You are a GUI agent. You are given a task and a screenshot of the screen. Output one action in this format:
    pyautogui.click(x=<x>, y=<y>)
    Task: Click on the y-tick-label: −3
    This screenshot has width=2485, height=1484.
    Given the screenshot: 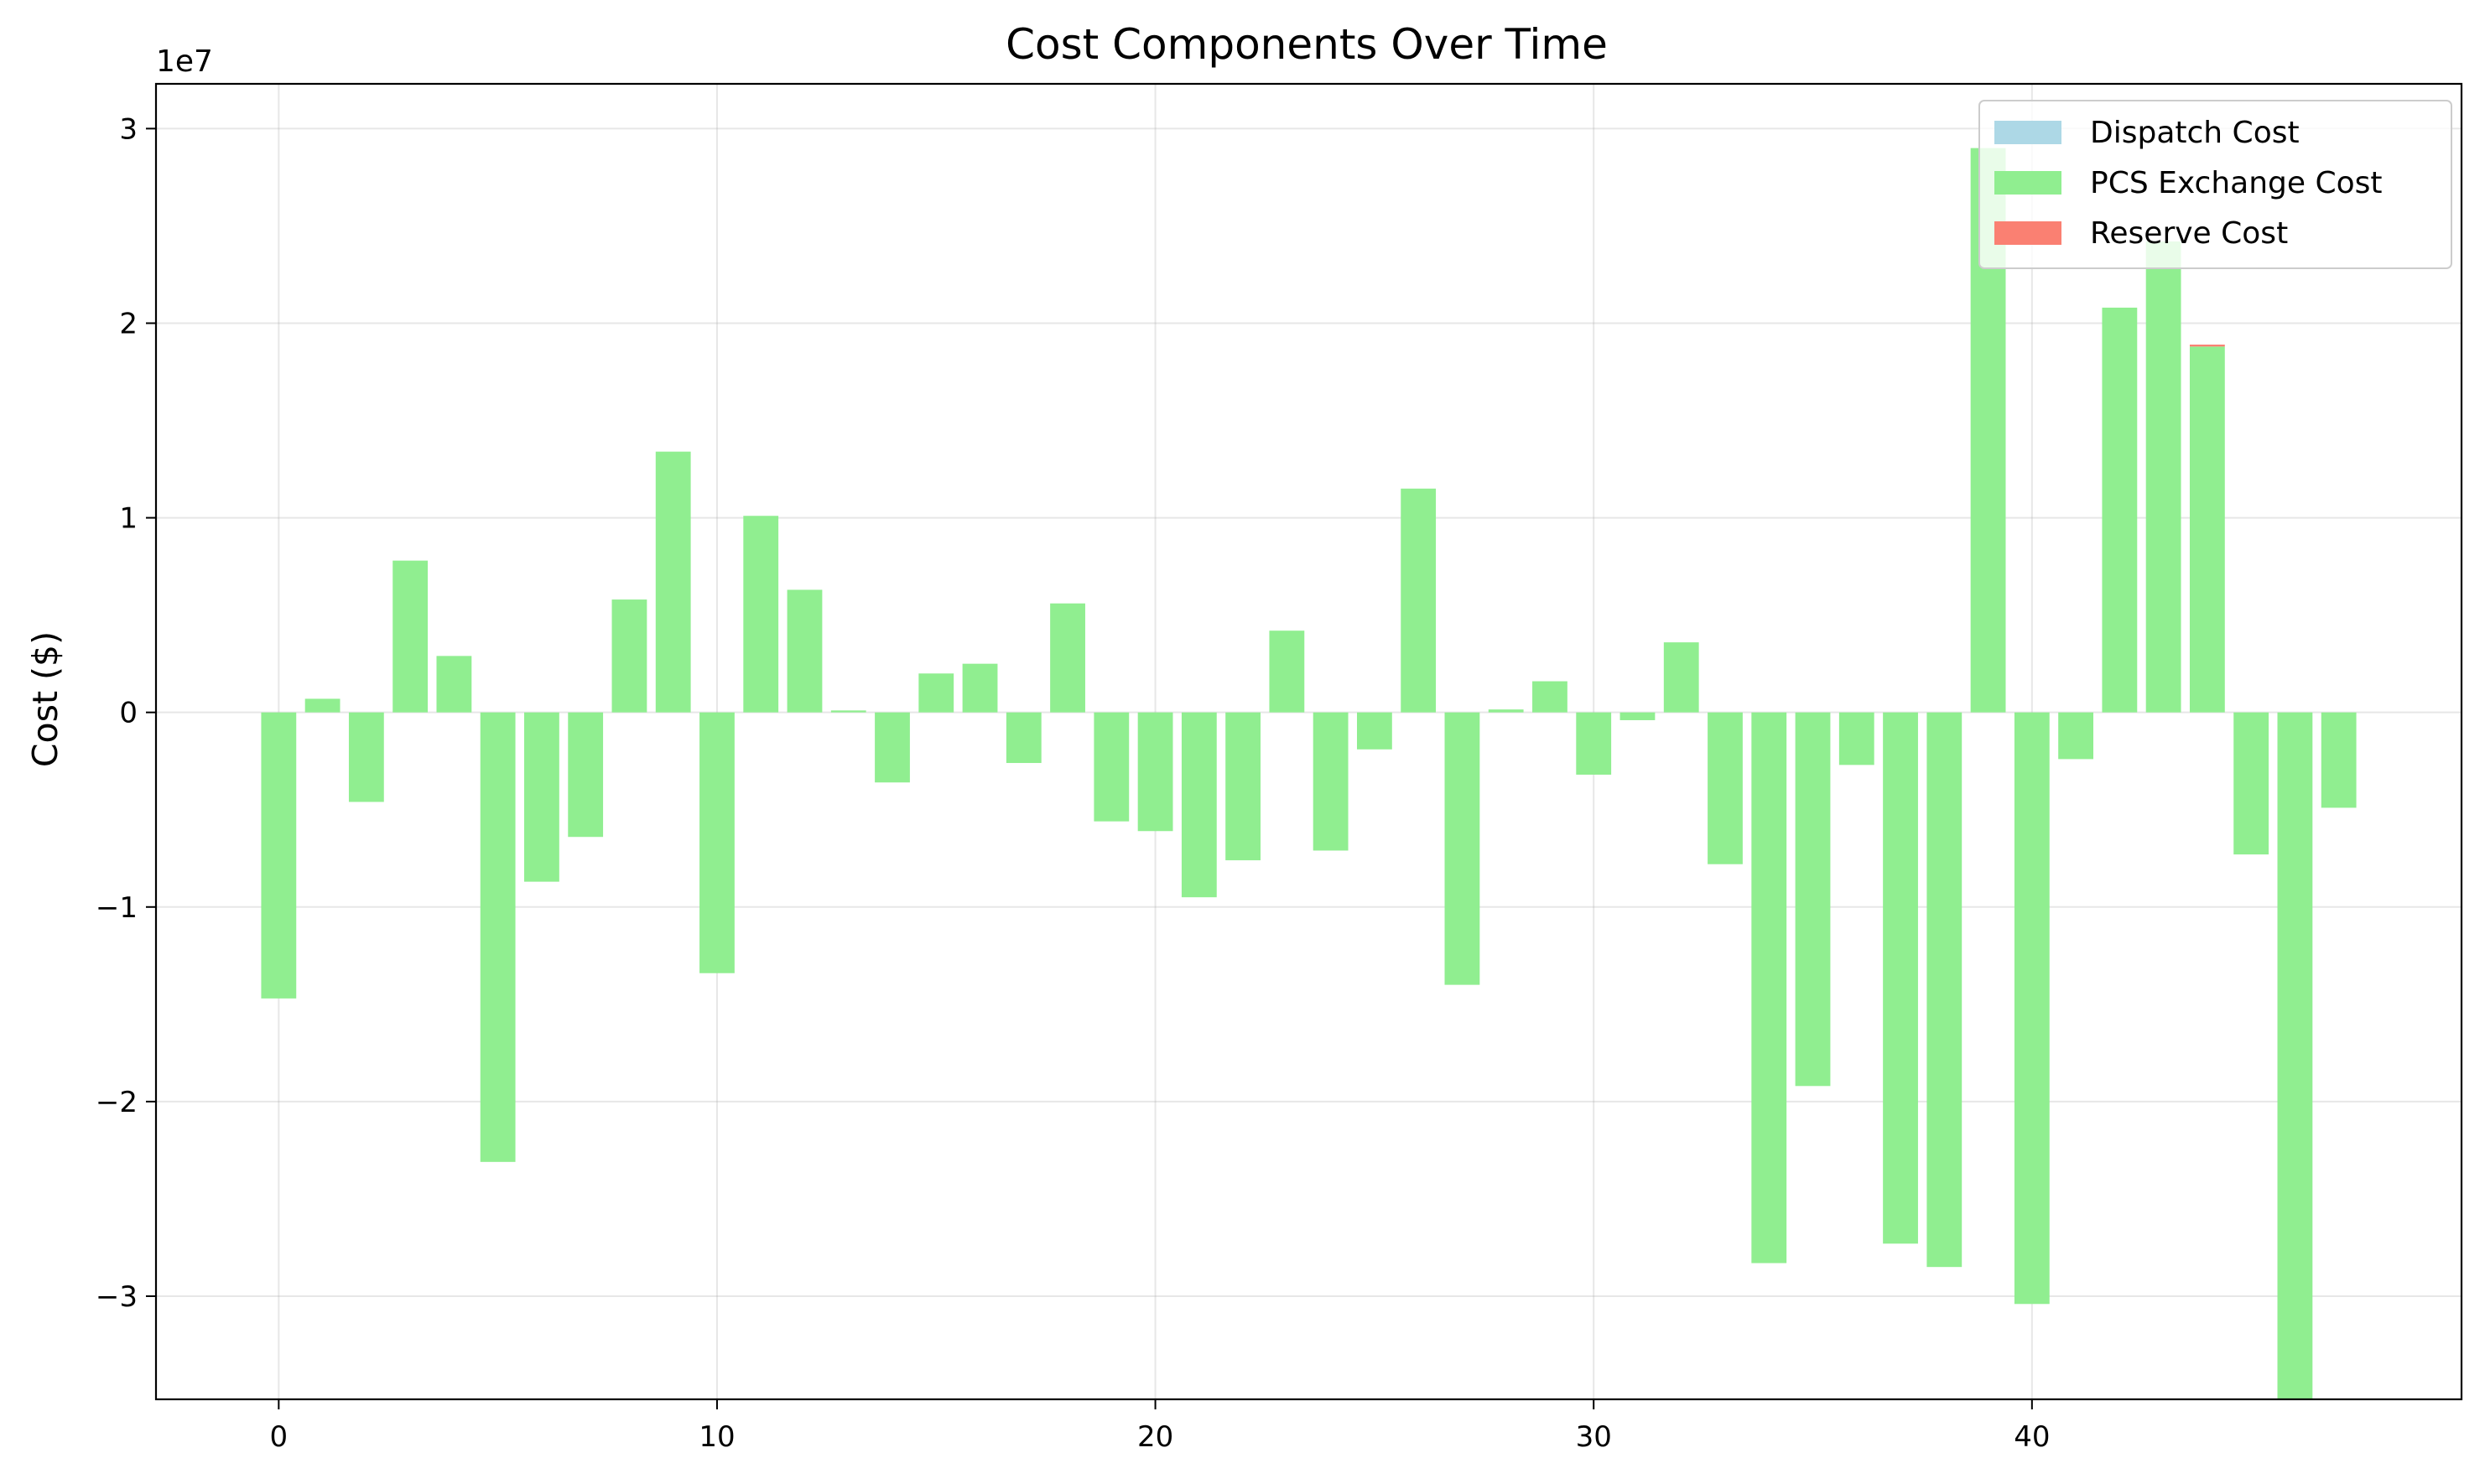 What is the action you would take?
    pyautogui.click(x=117, y=1297)
    